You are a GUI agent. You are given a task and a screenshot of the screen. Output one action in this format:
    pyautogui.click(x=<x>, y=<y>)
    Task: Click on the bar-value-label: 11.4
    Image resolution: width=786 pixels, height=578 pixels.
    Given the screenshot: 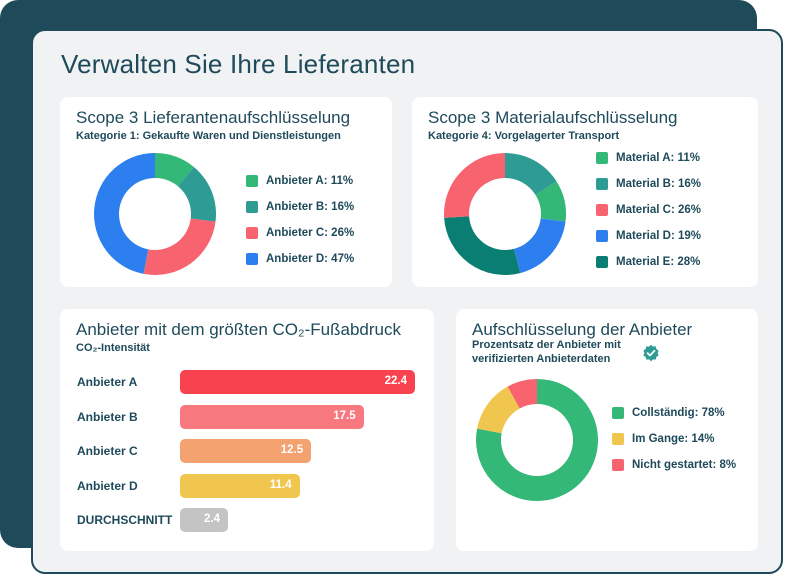 What is the action you would take?
    pyautogui.click(x=280, y=484)
    